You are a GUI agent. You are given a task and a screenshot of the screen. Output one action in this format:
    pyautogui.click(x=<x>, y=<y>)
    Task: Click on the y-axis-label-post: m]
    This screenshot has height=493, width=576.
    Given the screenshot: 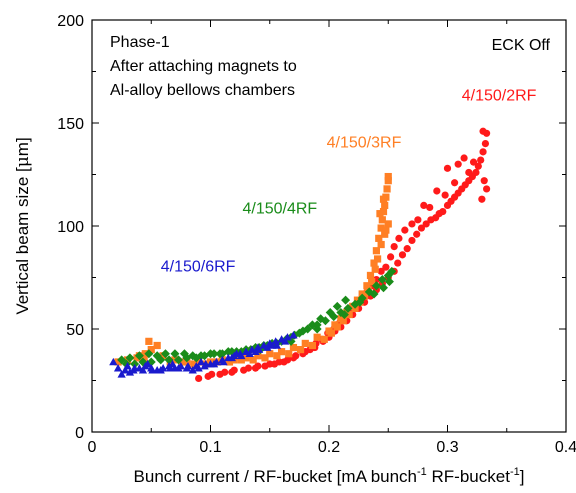 What is the action you would take?
    pyautogui.click(x=22, y=146)
    